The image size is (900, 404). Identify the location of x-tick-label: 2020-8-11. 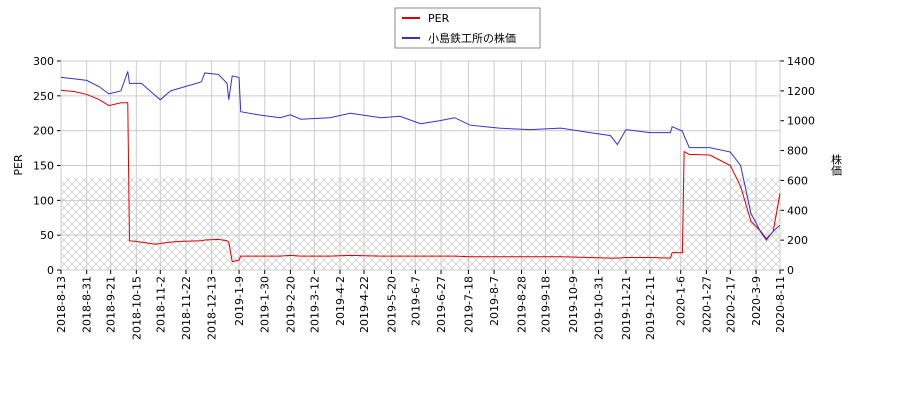
(780, 304).